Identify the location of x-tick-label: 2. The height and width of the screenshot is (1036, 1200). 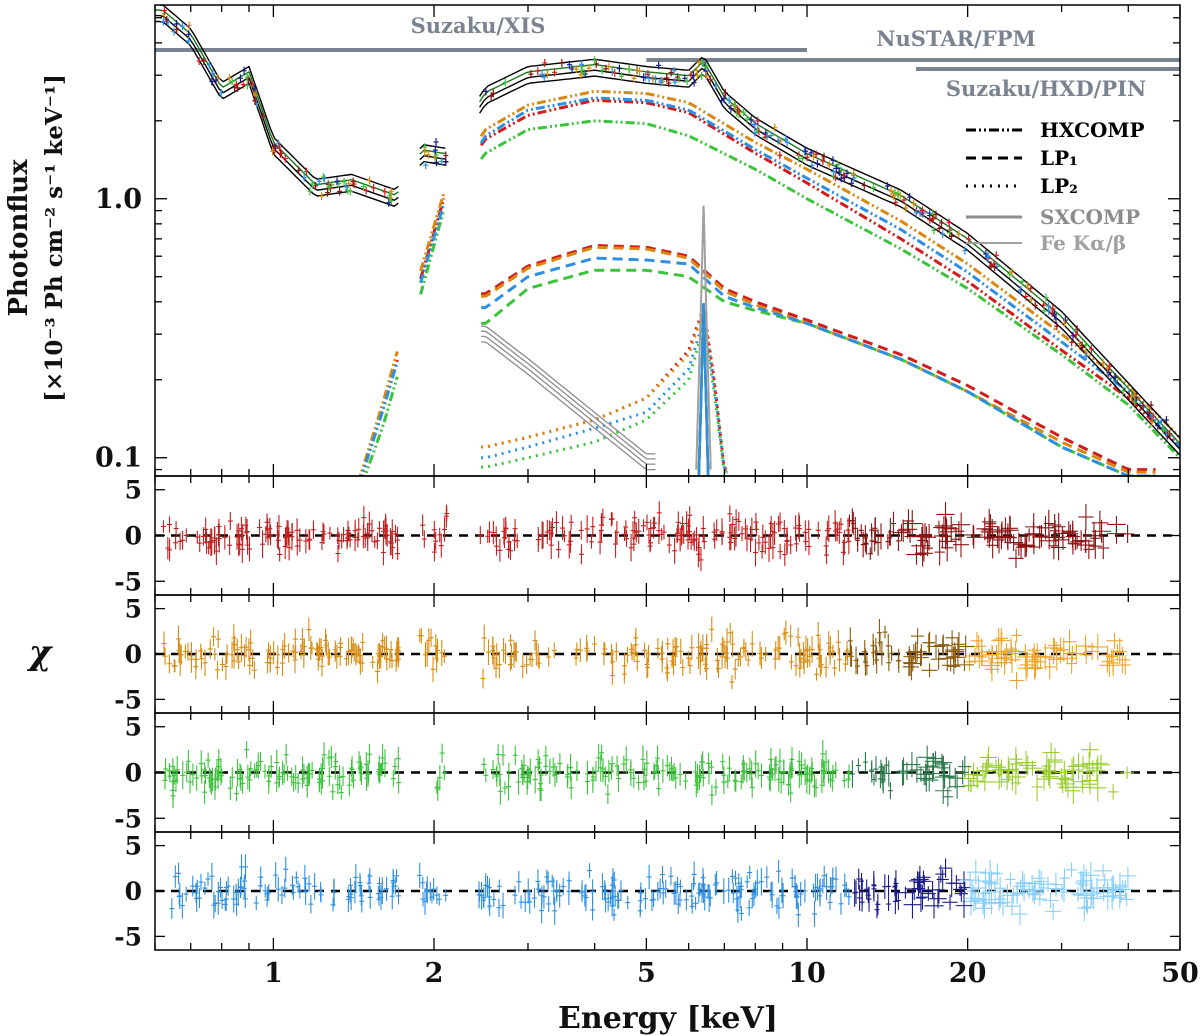
(434, 973).